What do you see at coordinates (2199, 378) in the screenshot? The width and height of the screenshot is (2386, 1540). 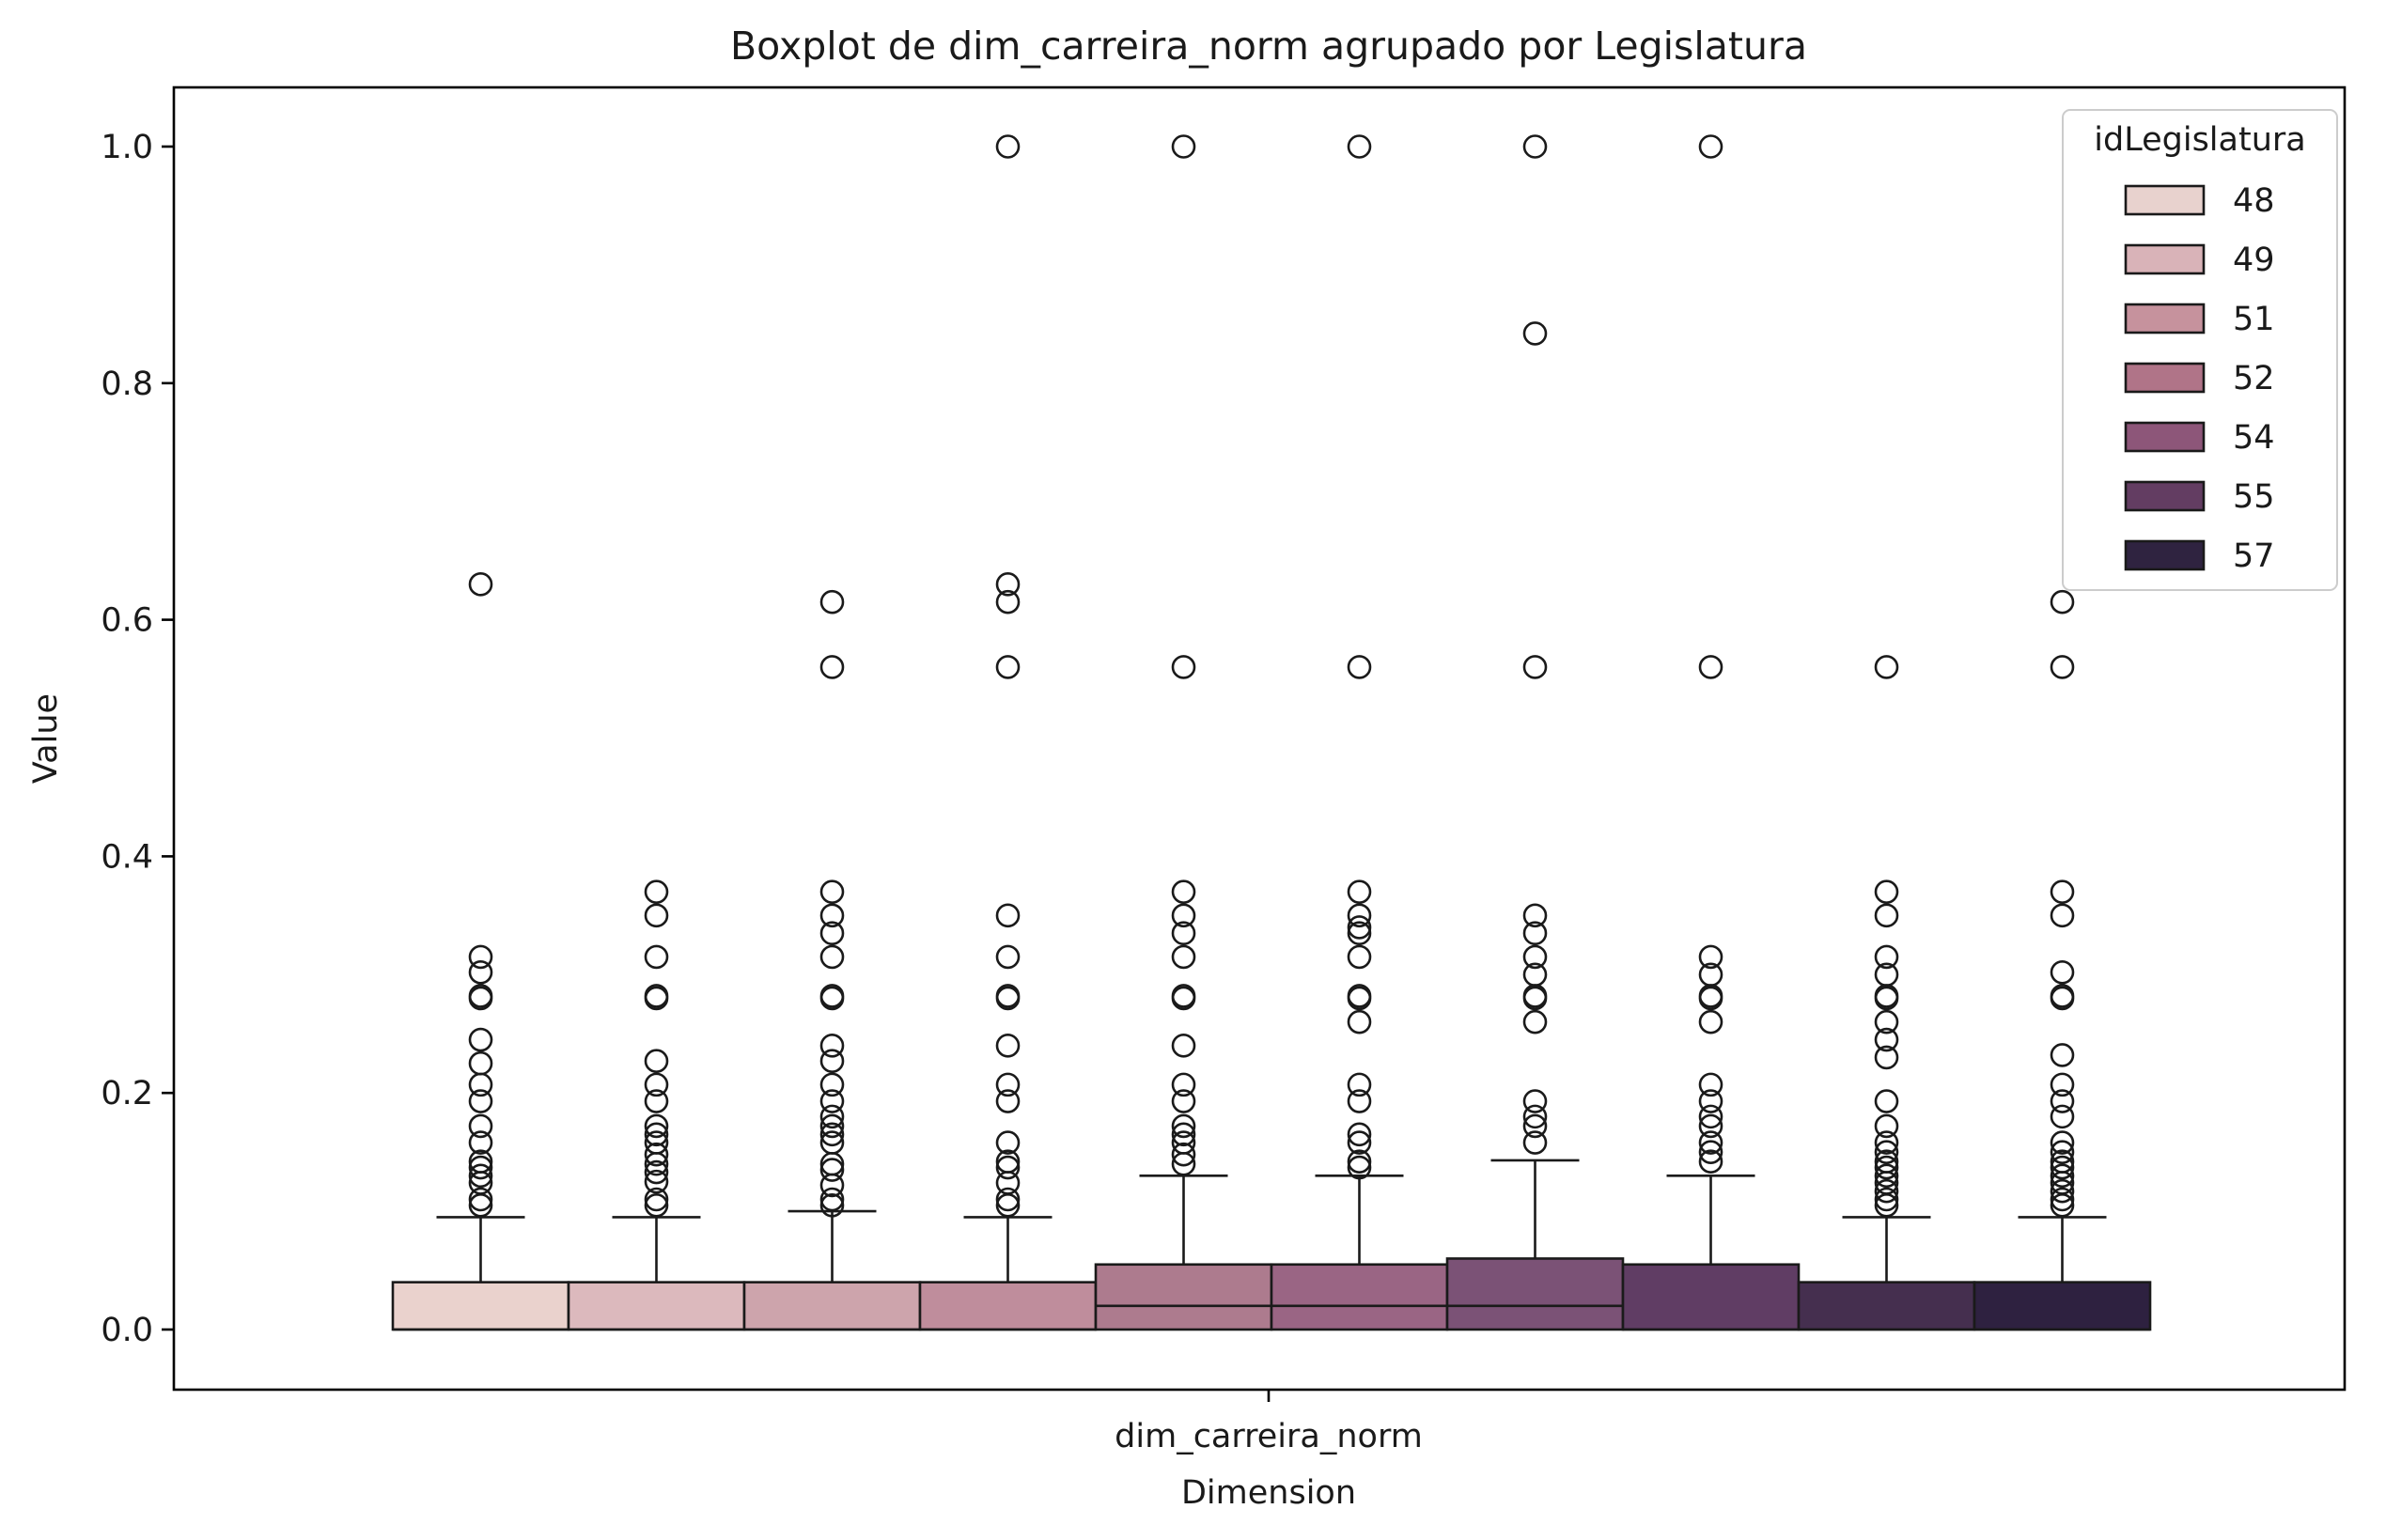 I see `legend-items: 48 49 51 52 54 55 57` at bounding box center [2199, 378].